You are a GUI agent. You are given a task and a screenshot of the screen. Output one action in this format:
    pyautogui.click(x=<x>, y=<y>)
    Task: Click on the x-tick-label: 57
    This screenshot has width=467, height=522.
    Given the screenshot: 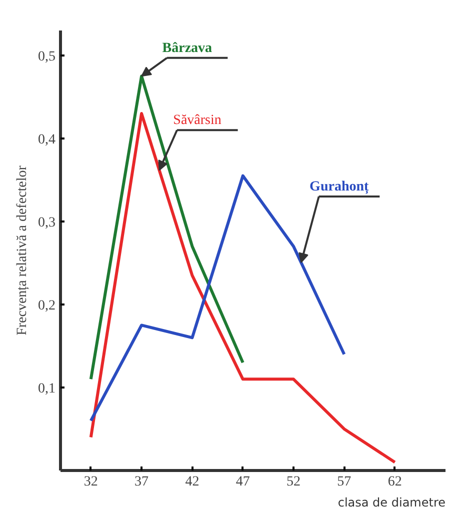 What is the action you would take?
    pyautogui.click(x=344, y=482)
    